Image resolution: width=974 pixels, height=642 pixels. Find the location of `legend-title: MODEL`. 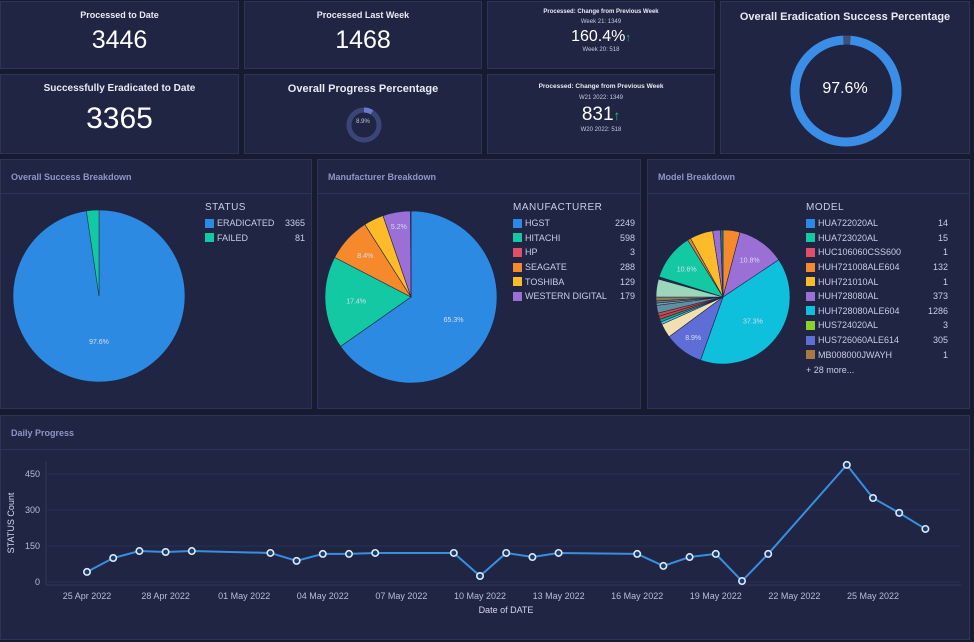

legend-title: MODEL is located at coordinates (825, 207).